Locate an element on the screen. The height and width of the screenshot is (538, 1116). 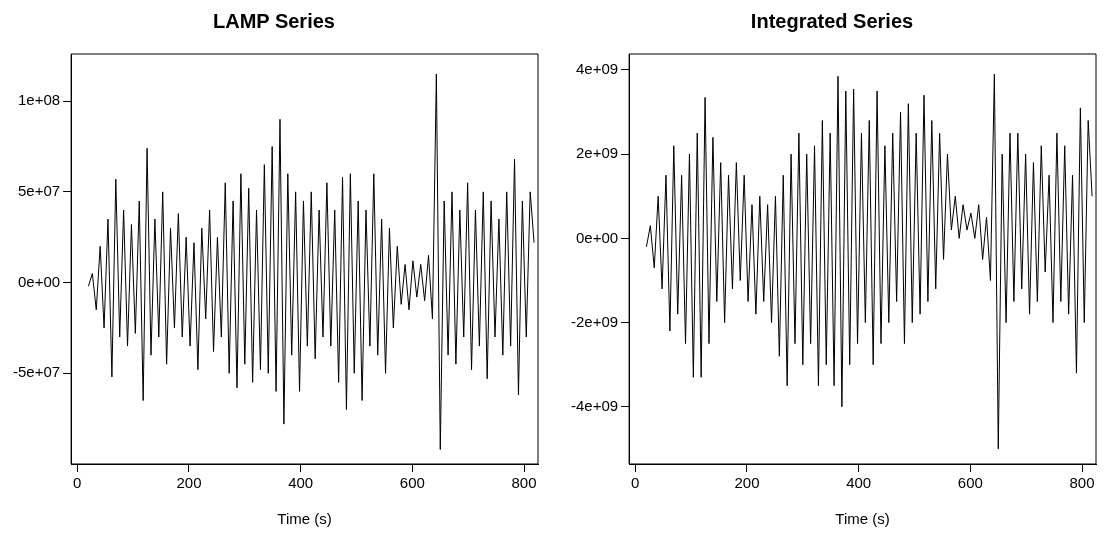
y-tick-label: -2e+09 is located at coordinates (595, 321).